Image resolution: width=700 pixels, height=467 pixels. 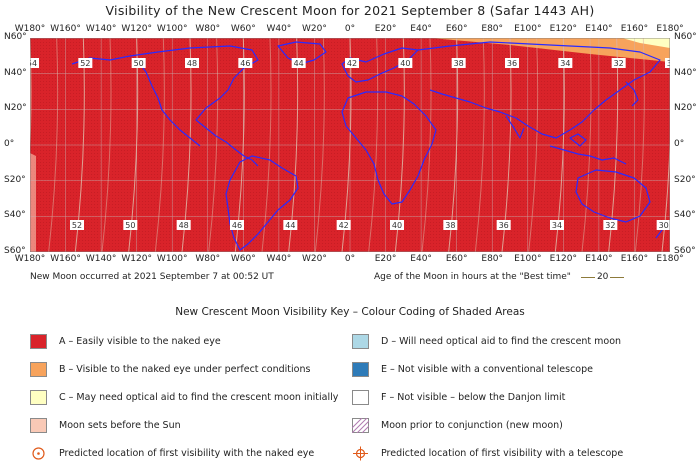 What do you see at coordinates (290, 225) in the screenshot?
I see `age-contour-label: 44` at bounding box center [290, 225].